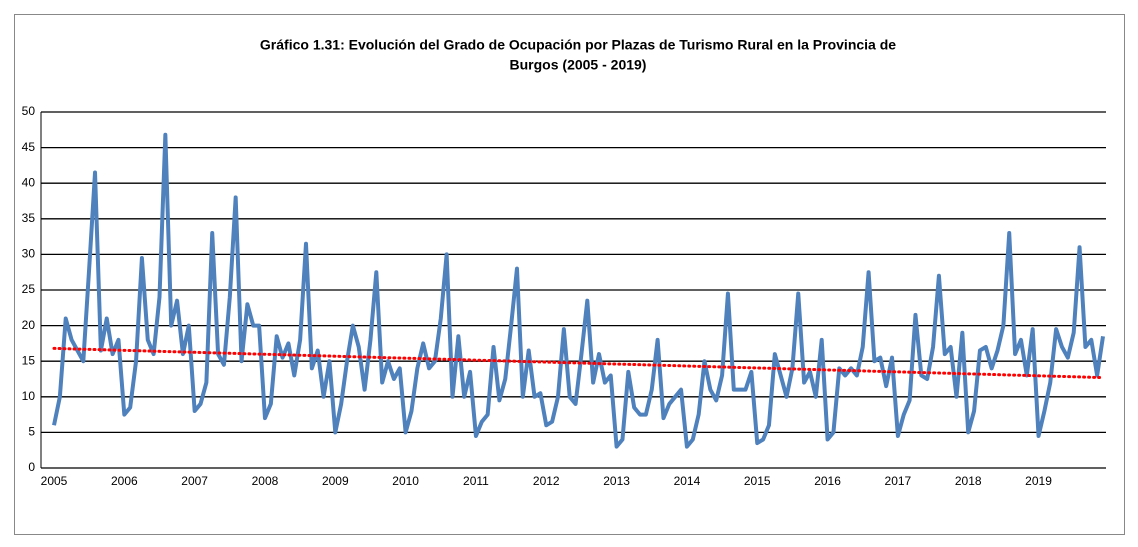 The width and height of the screenshot is (1138, 547). Describe the element at coordinates (29, 147) in the screenshot. I see `y-tick-label: 45` at that location.